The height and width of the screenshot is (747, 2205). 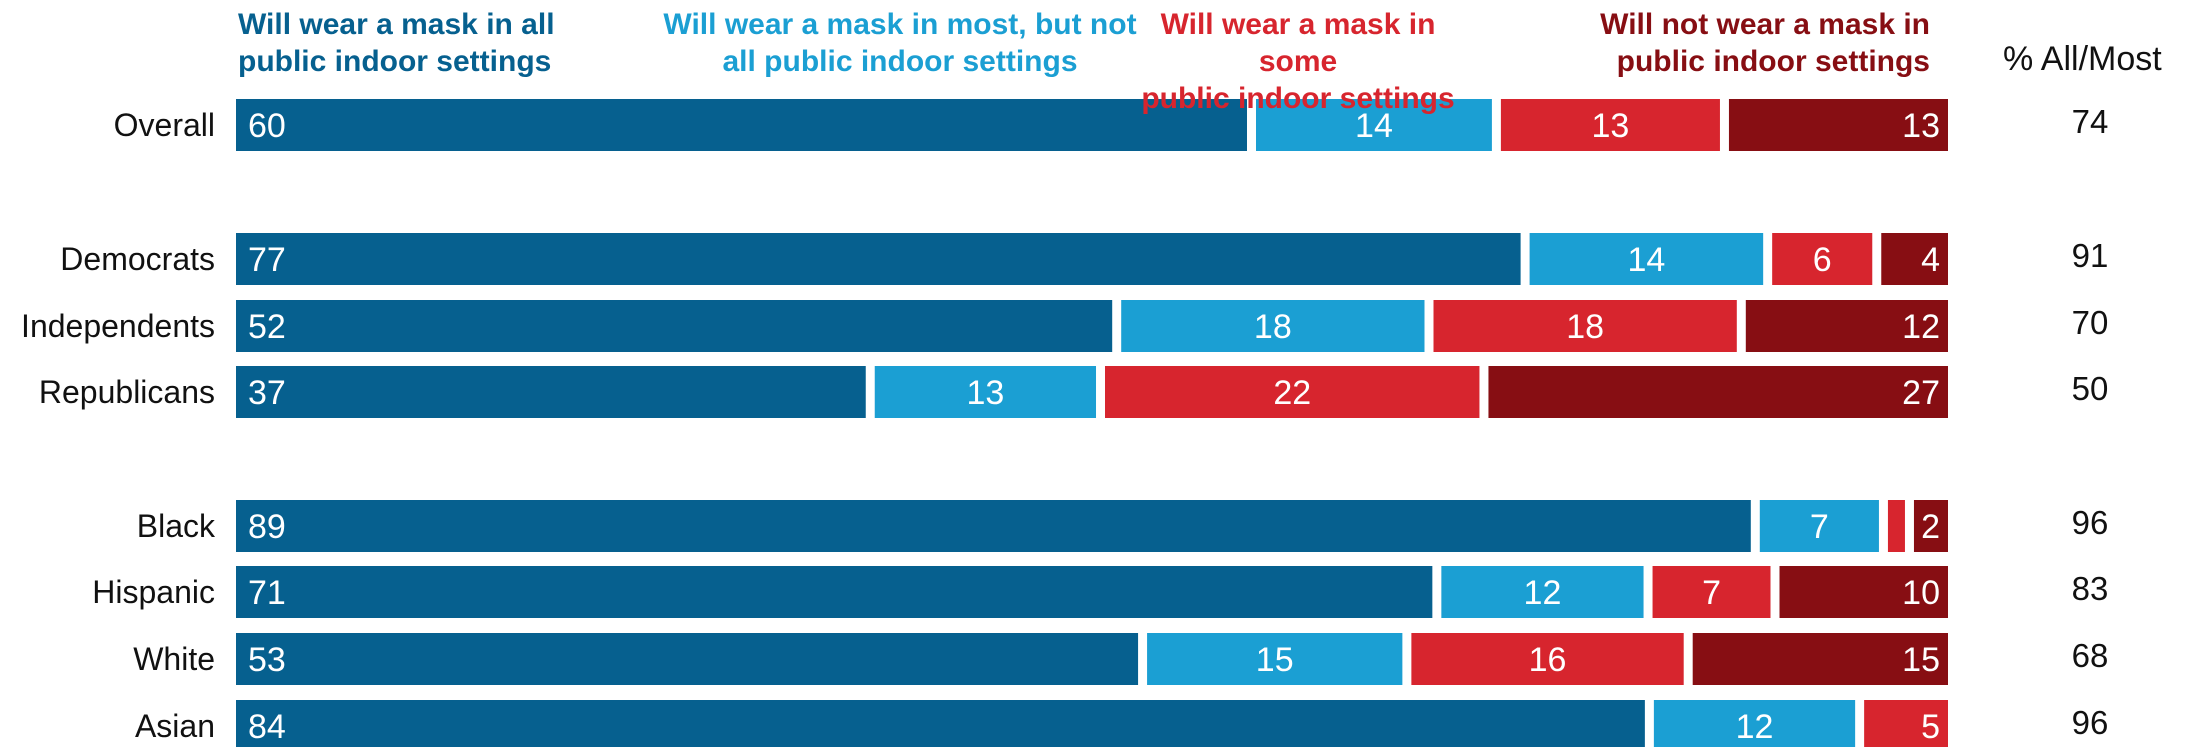 What do you see at coordinates (900, 24) in the screenshot?
I see `legend-line: Will wear a mask in most, but not` at bounding box center [900, 24].